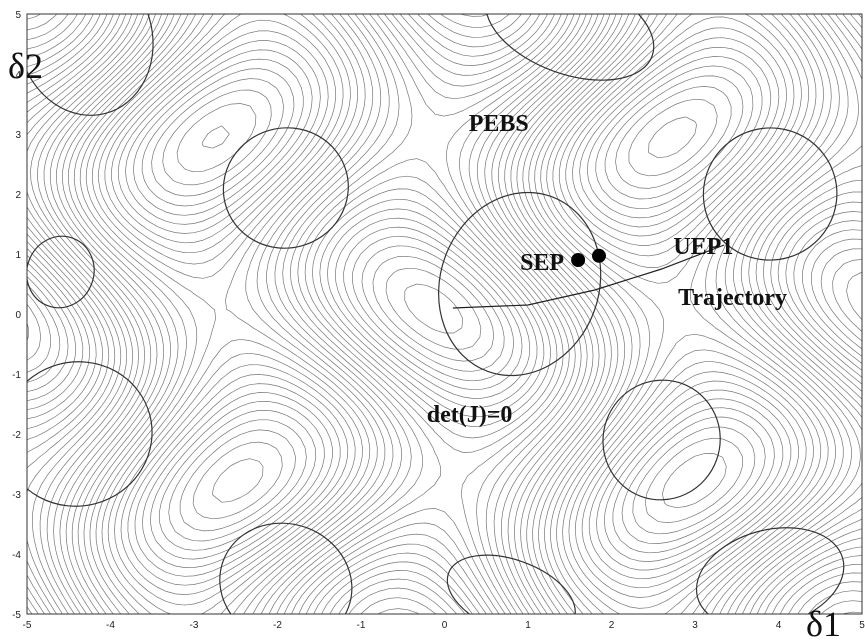 The image size is (865, 641). I want to click on y-tick-label: -2, so click(16, 435).